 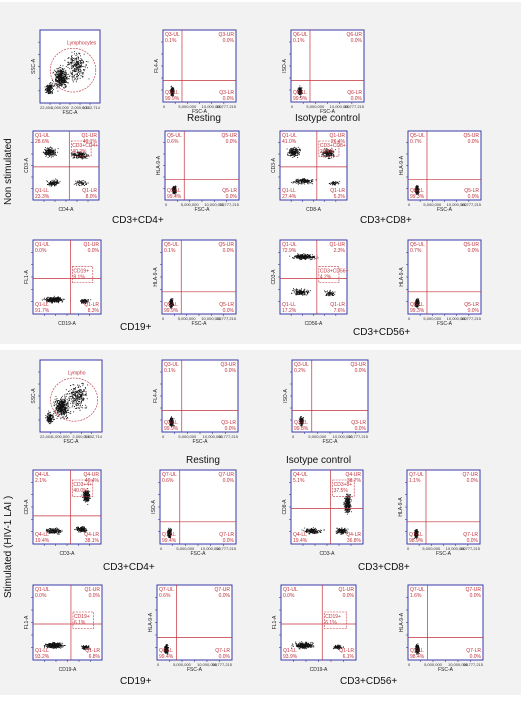 I want to click on quadrant-ll-name: Q5-LL, so click(x=171, y=305).